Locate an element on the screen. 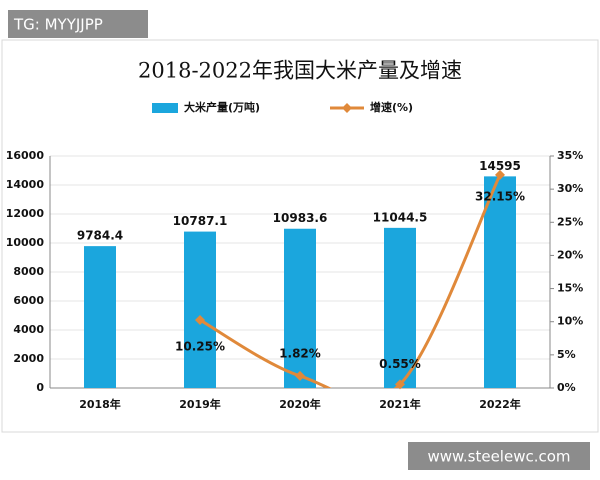  watermark: TG: MYYJJPP is located at coordinates (58, 25).